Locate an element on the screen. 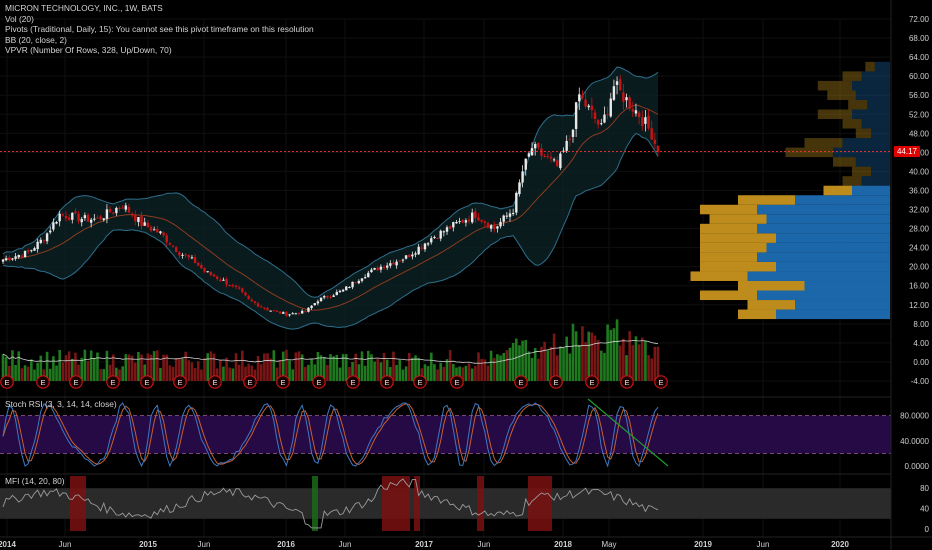  volume-ma-line is located at coordinates (330, 352).